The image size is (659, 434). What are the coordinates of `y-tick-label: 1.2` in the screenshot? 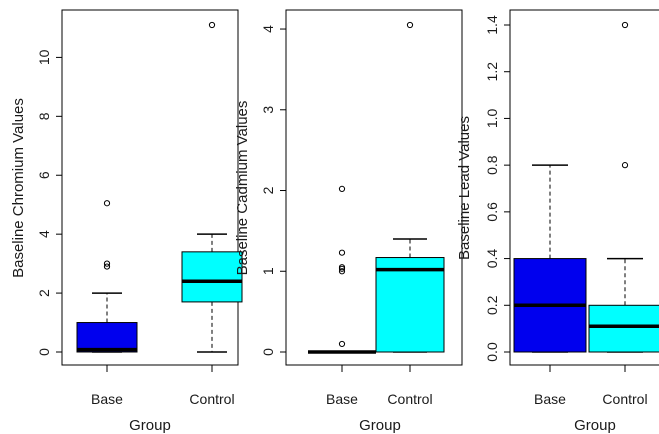 It's located at (492, 72).